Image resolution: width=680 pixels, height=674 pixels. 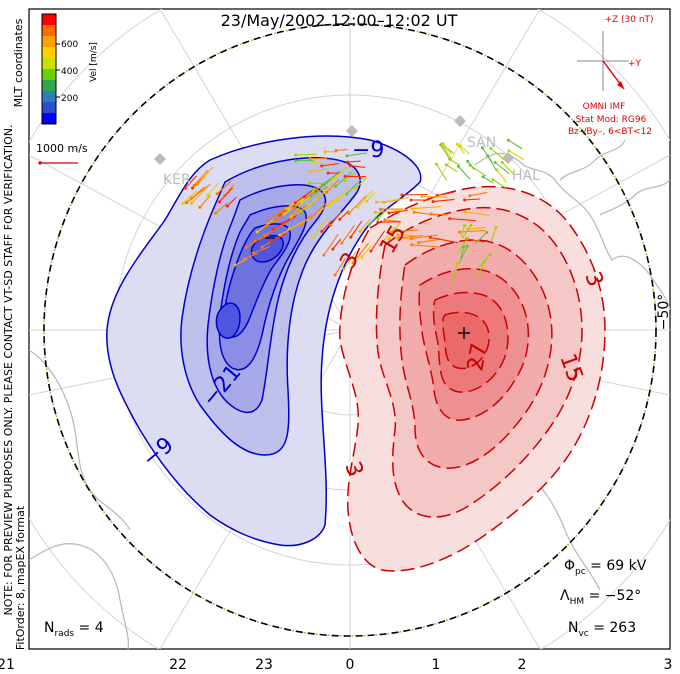 I want to click on colorbar-tick-200: 200, so click(x=69, y=99).